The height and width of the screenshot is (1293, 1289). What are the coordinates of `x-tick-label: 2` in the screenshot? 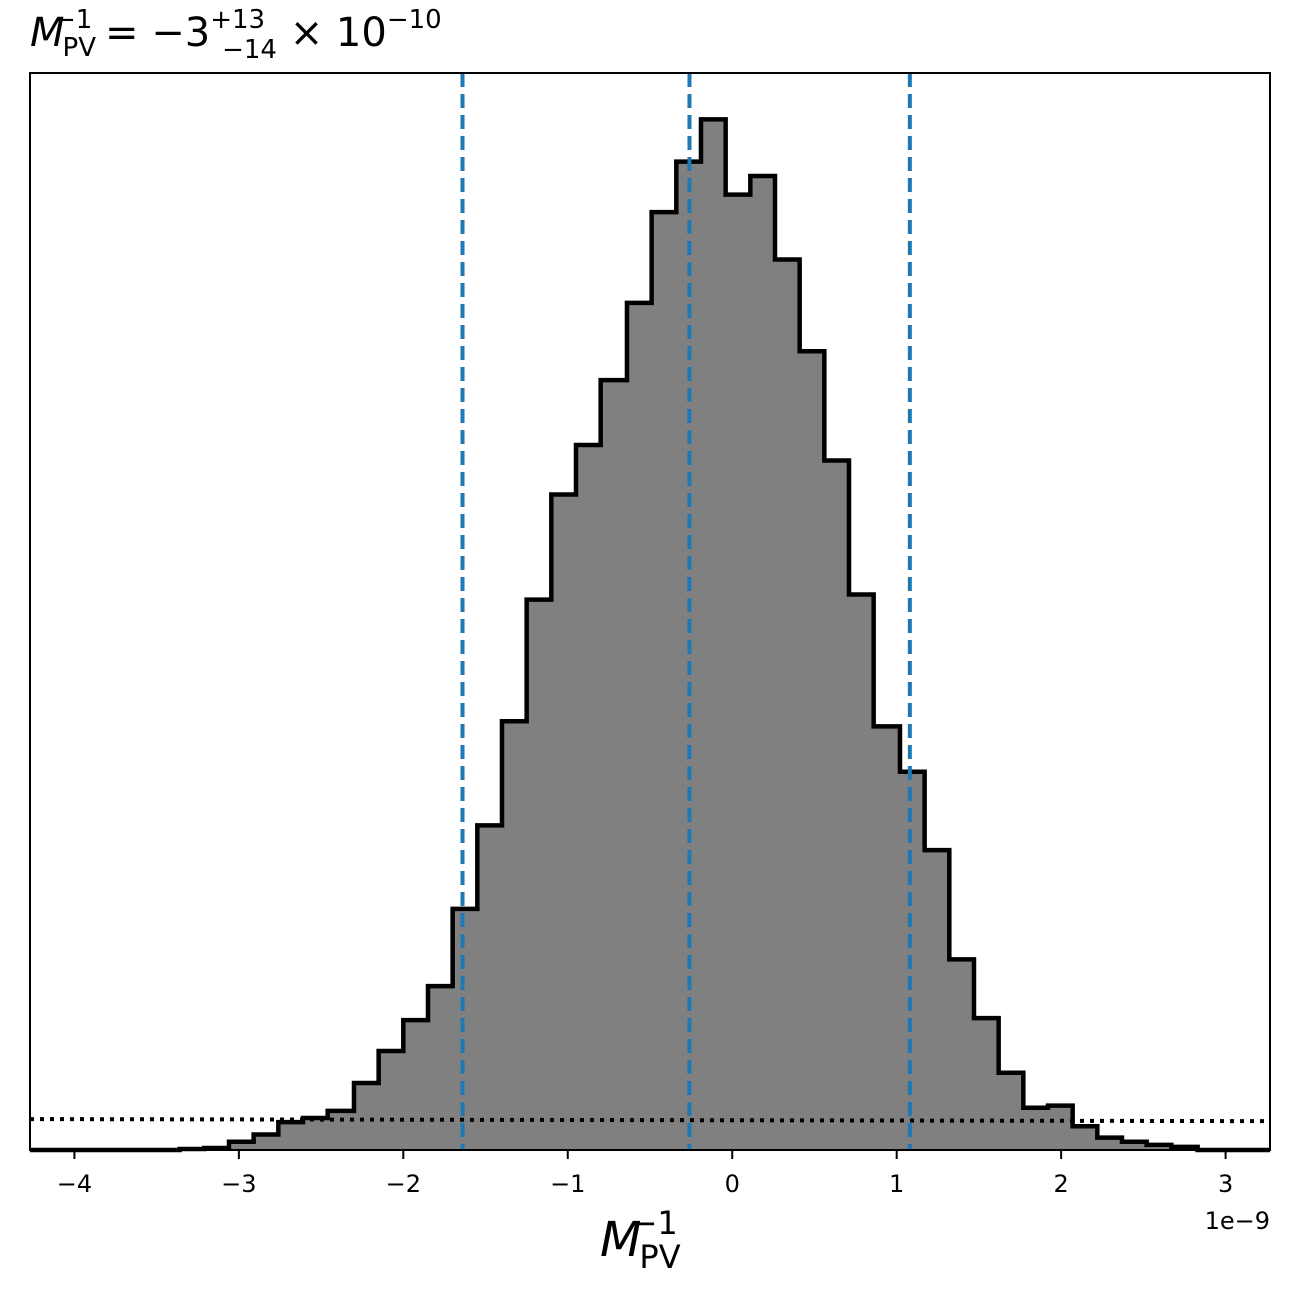 It's located at (1061, 1184).